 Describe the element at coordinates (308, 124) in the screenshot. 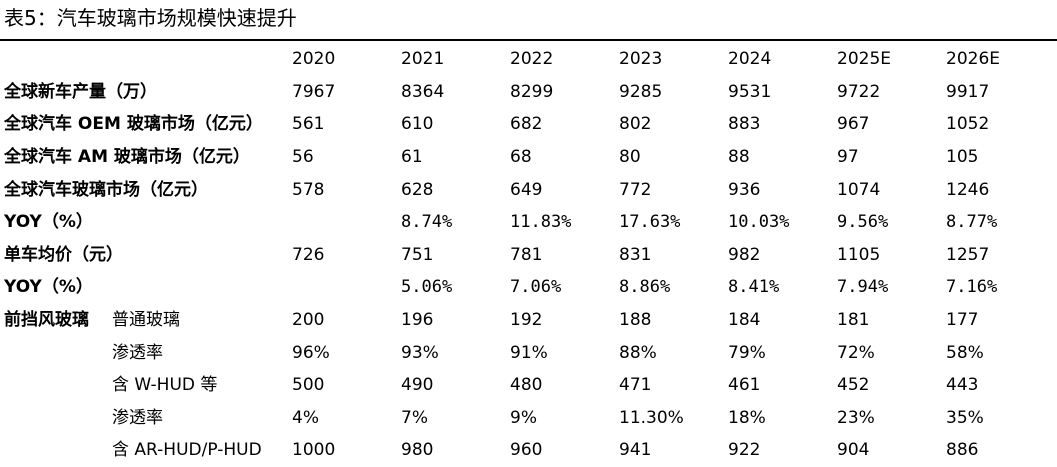

I see `value-cell: 561` at that location.